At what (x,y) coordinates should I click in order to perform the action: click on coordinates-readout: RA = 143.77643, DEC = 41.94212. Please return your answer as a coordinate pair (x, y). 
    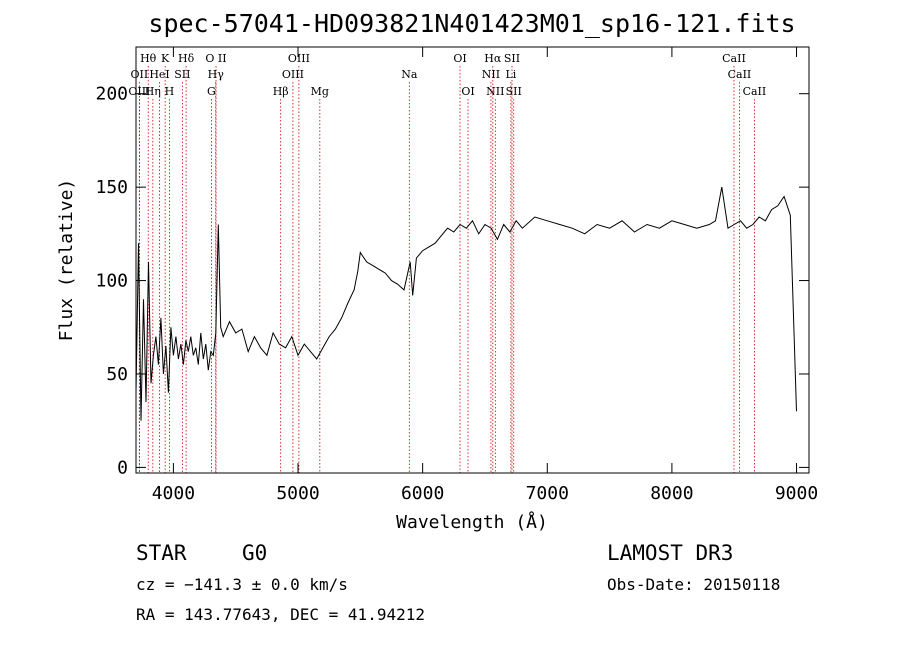
    Looking at the image, I should click on (280, 614).